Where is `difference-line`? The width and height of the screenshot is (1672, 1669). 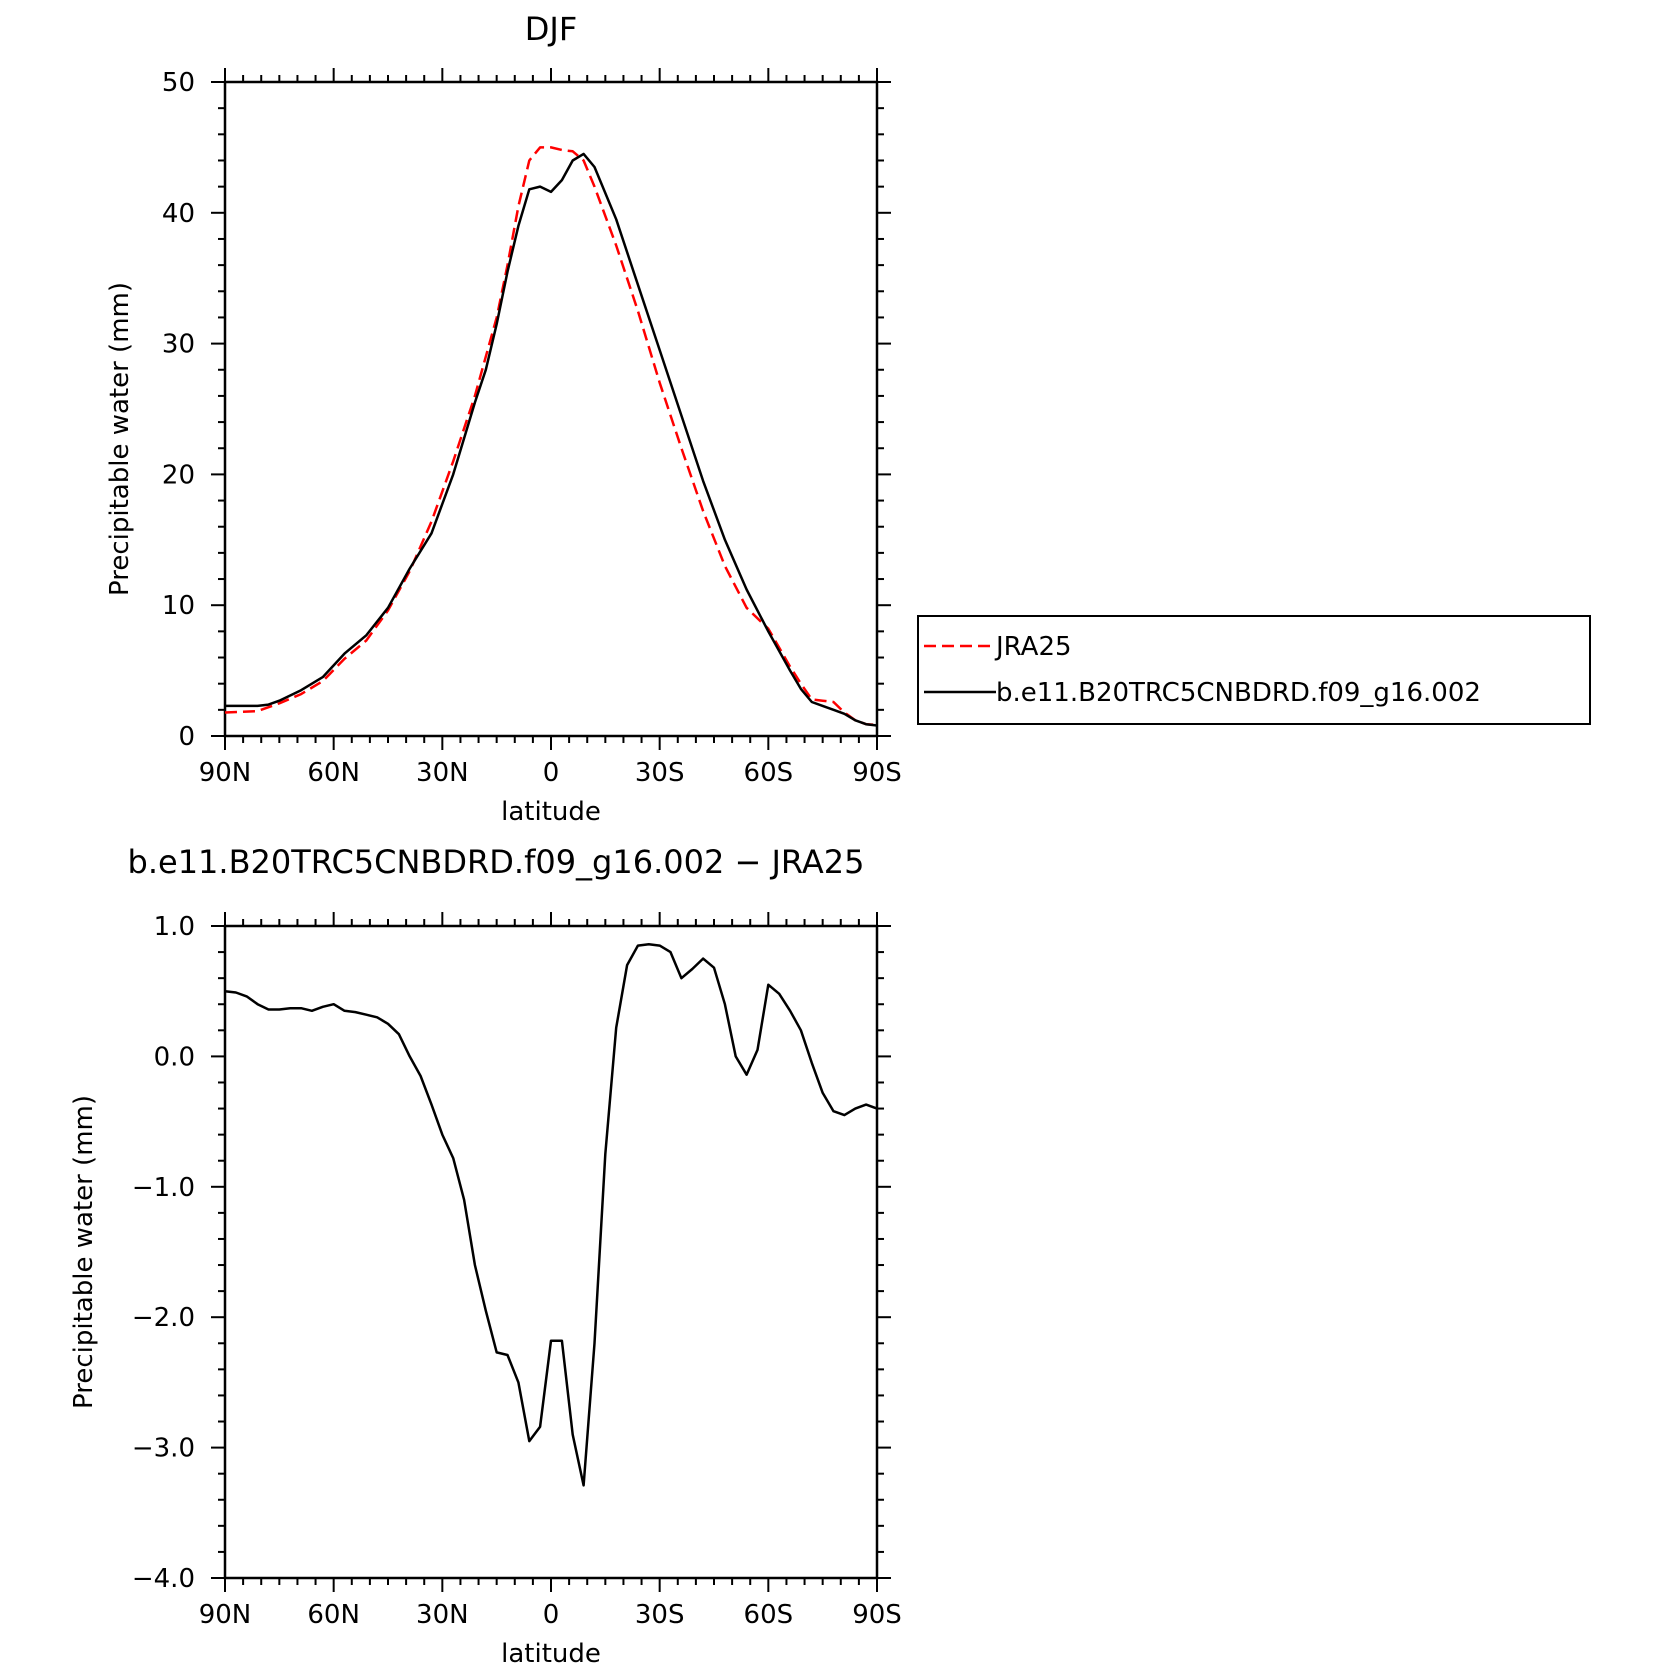 difference-line is located at coordinates (551, 1215).